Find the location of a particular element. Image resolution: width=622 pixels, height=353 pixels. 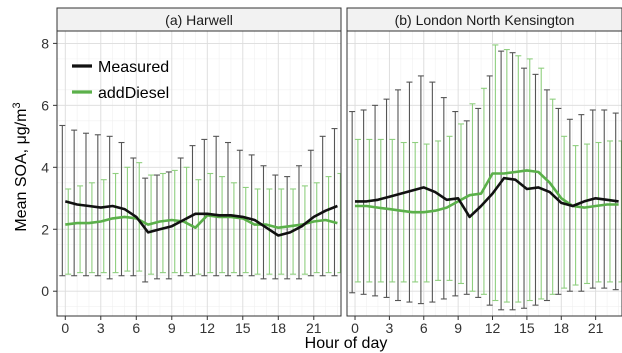

series-line-addDiesel is located at coordinates (201, 221).